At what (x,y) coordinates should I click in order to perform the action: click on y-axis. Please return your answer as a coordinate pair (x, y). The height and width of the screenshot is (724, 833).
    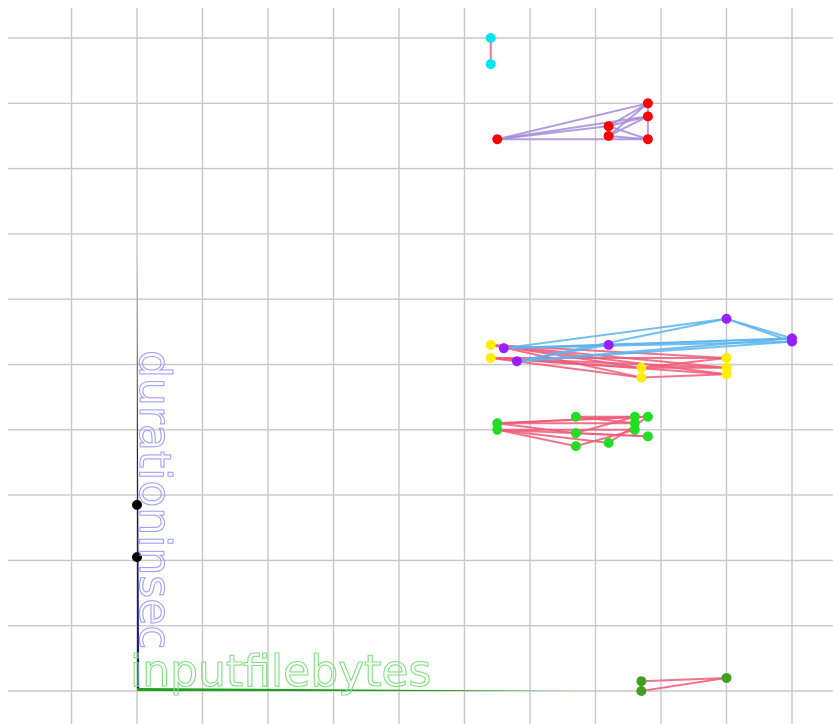
    Looking at the image, I should click on (138, 470).